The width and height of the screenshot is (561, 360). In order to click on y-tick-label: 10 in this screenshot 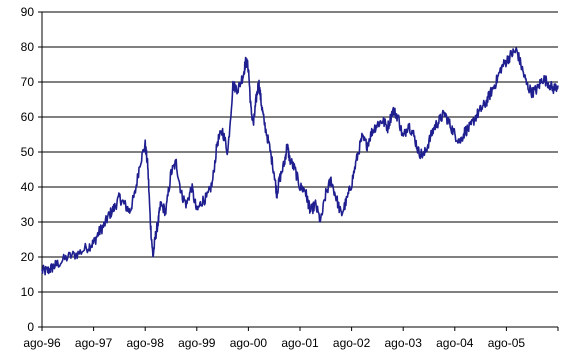, I will do `click(28, 292)`.